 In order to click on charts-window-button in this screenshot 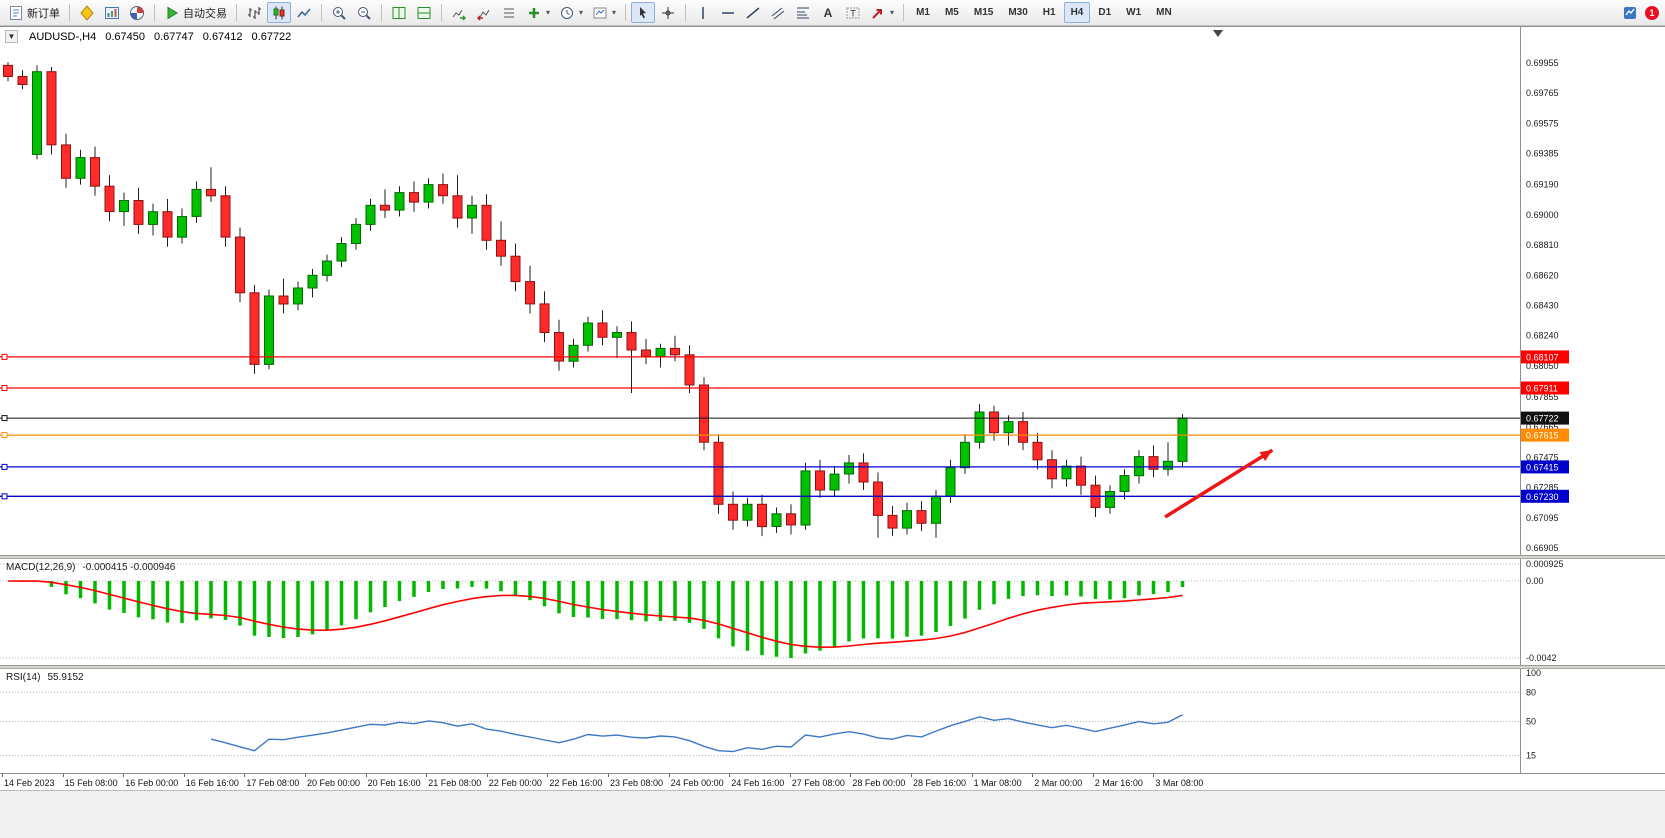, I will do `click(112, 12)`.